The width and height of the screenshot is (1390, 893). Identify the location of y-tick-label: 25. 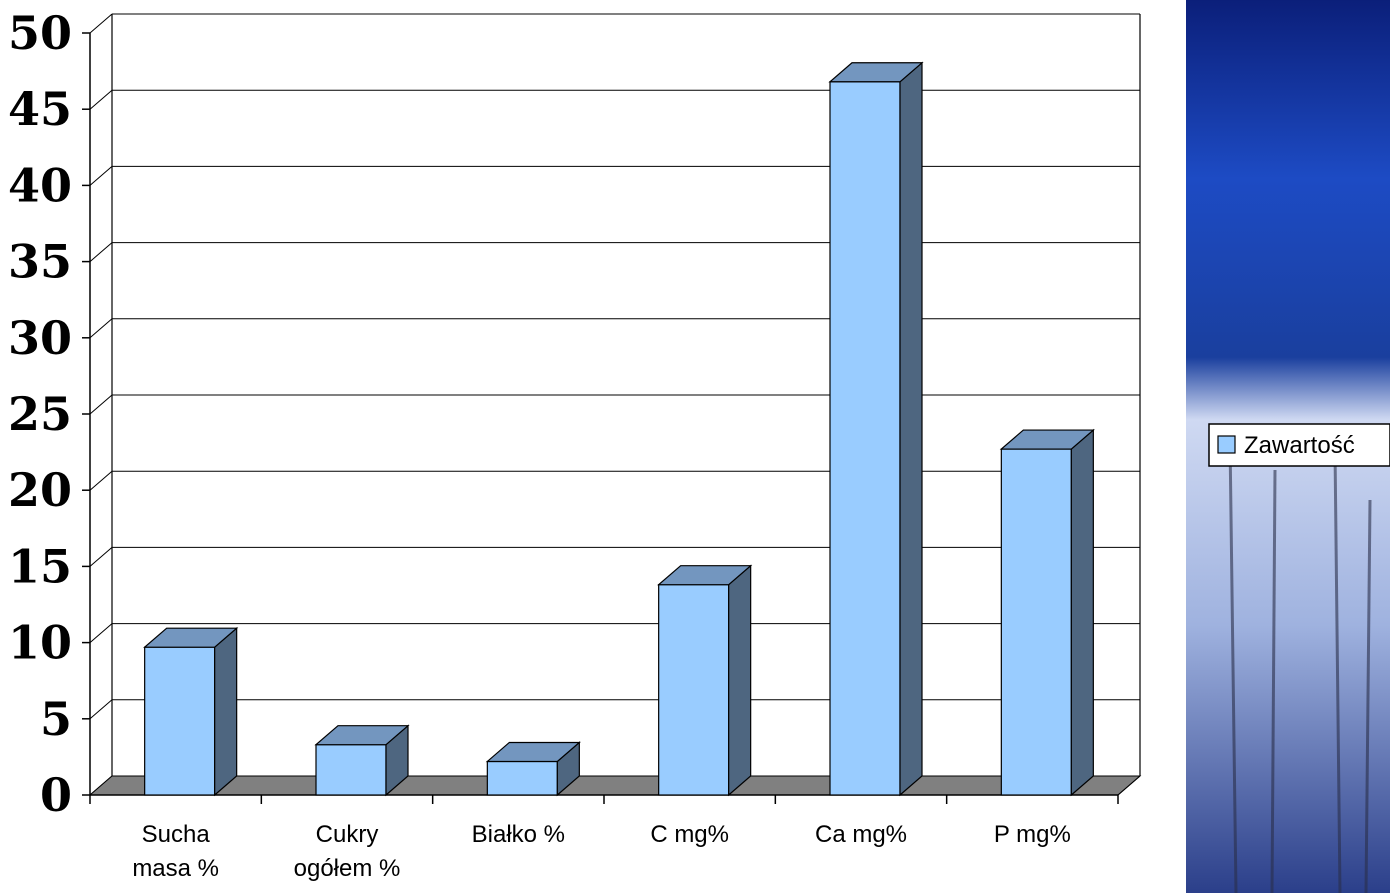
(40, 414).